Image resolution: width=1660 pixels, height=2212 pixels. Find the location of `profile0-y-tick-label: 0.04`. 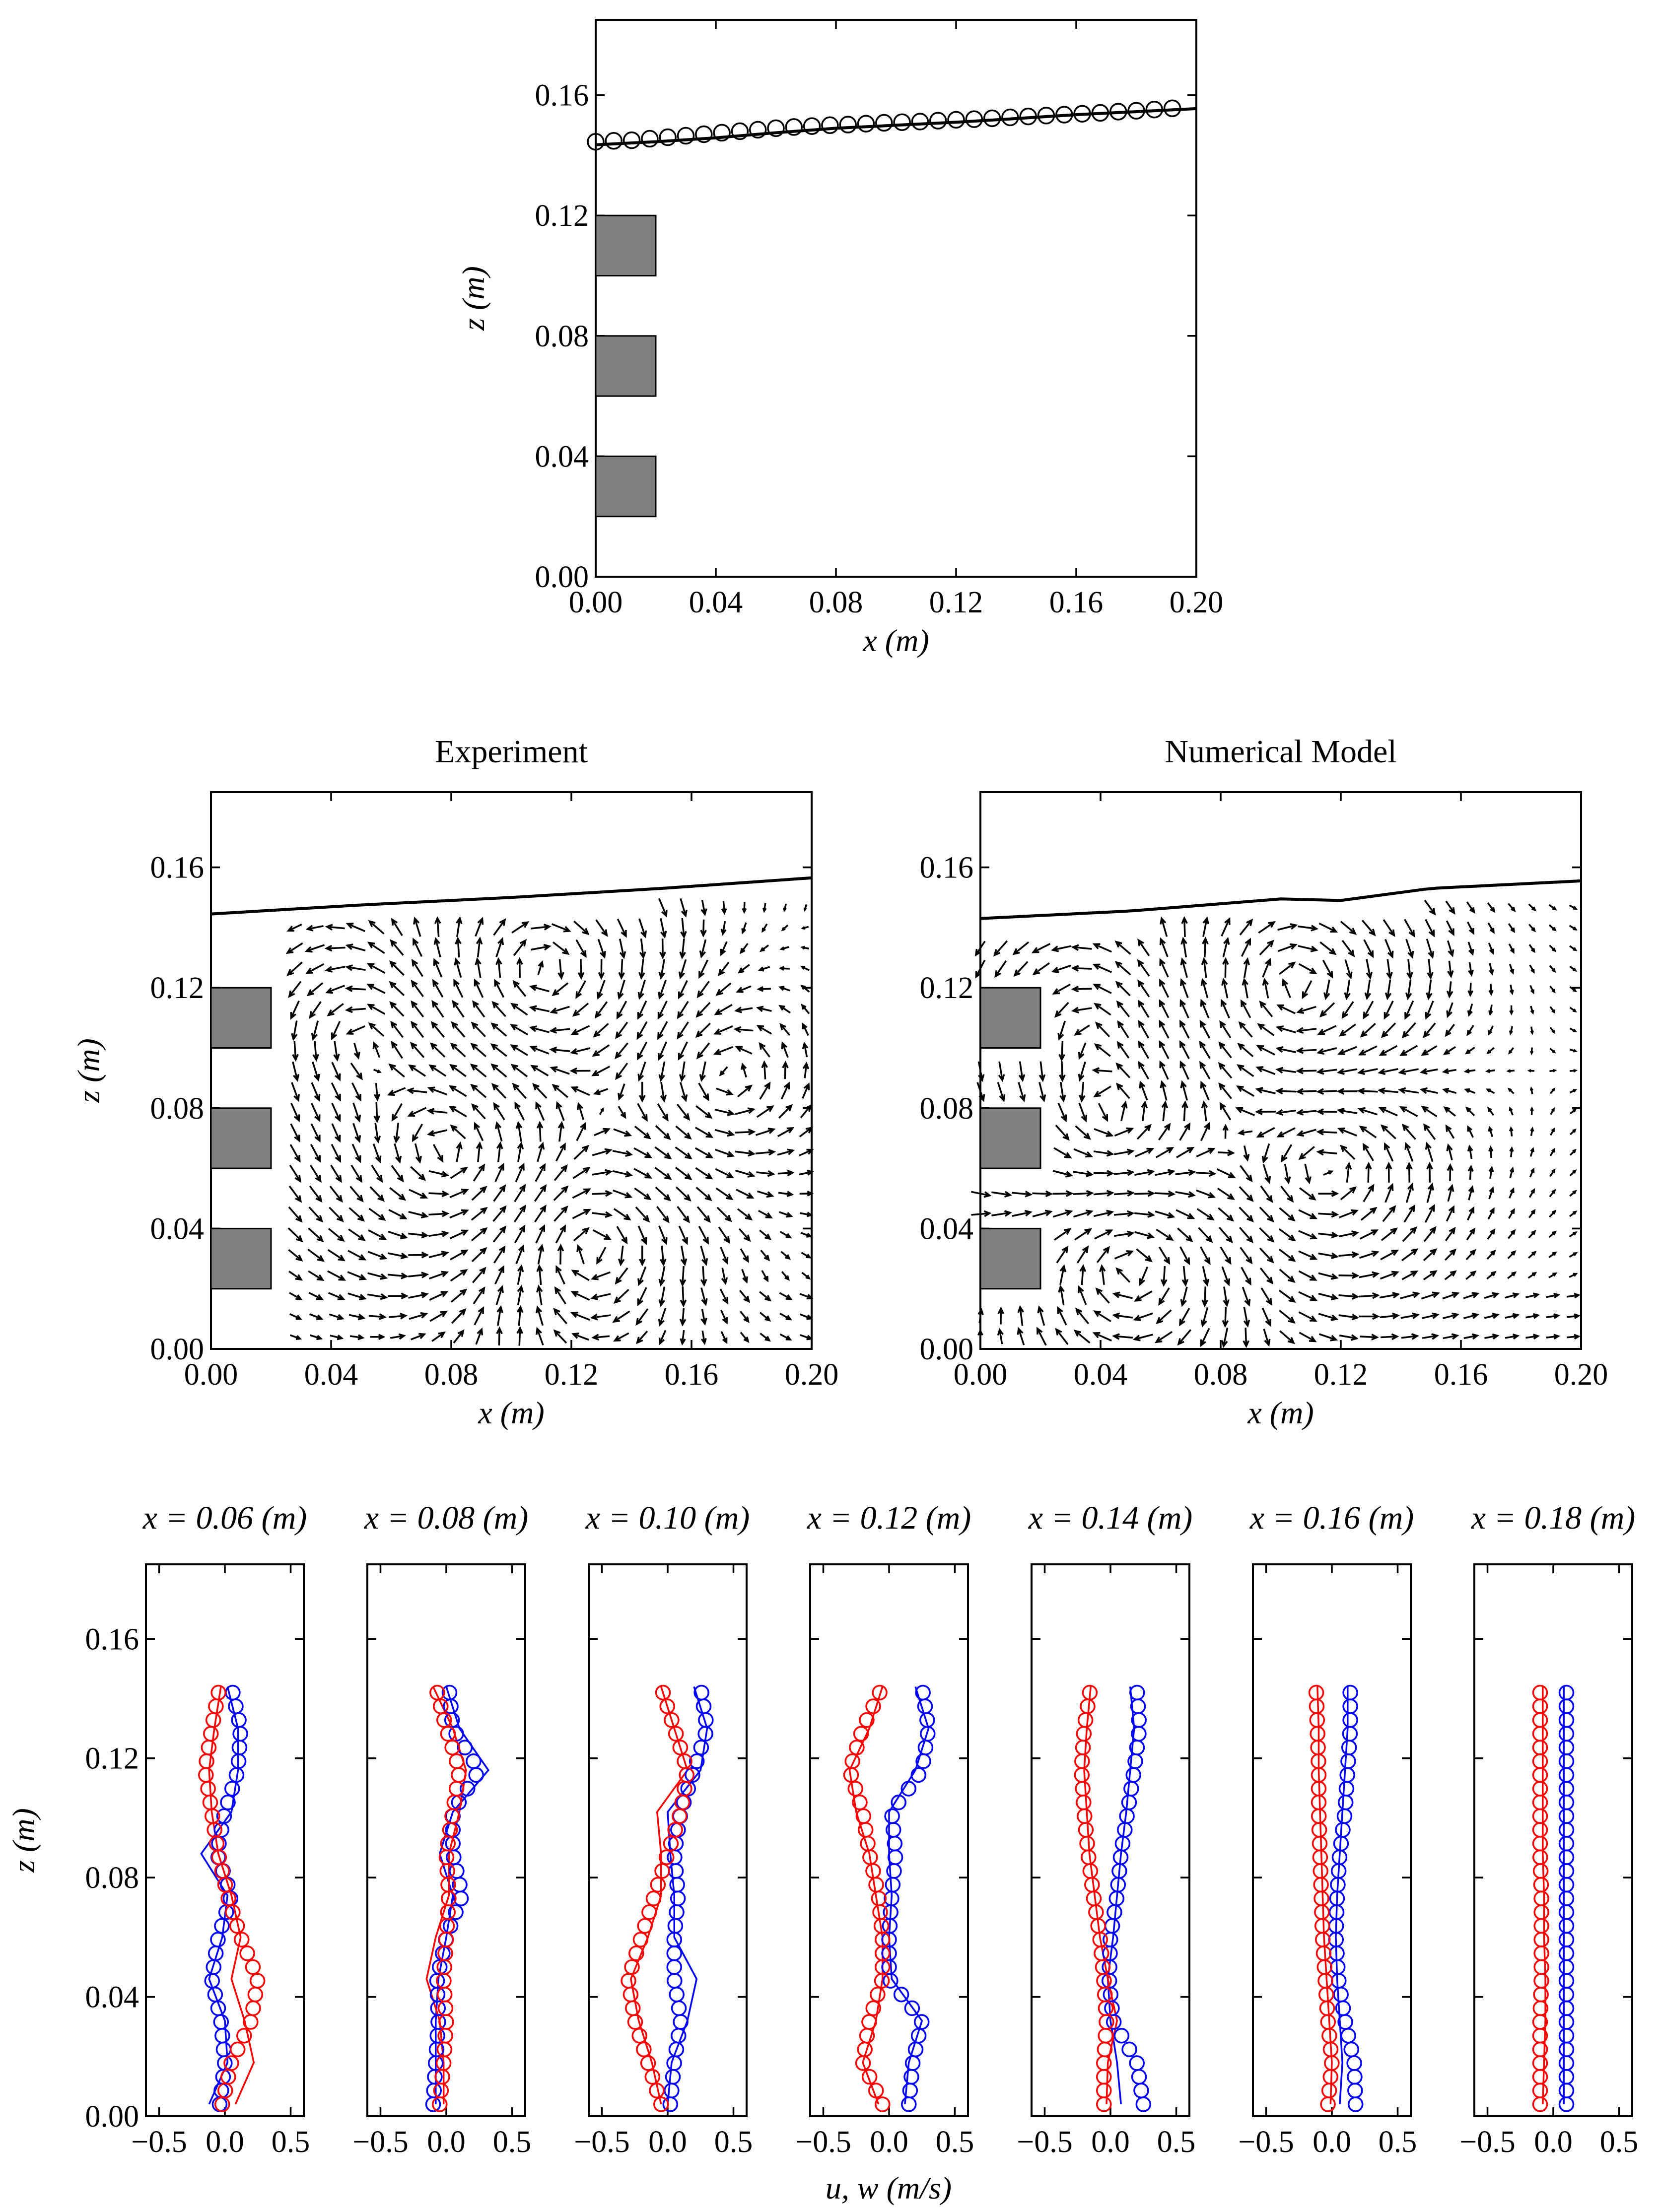

profile0-y-tick-label: 0.04 is located at coordinates (112, 1997).